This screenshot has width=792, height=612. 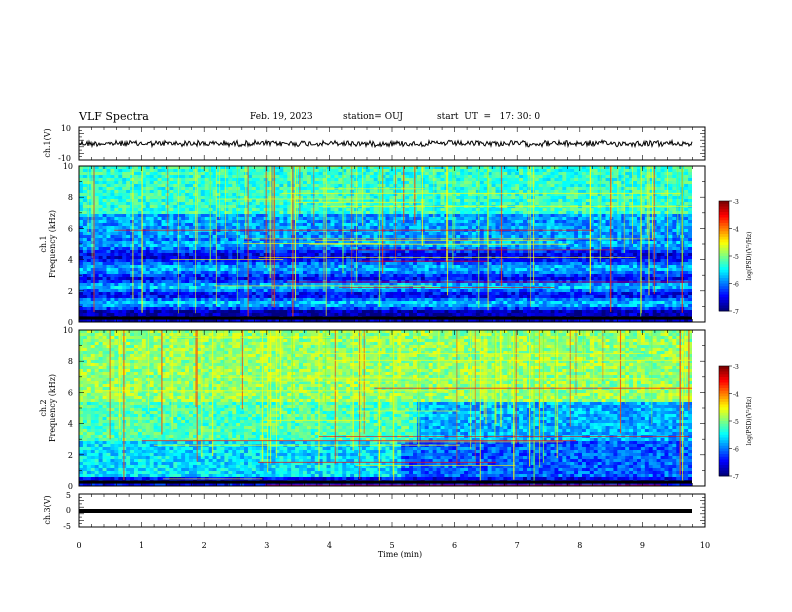 What do you see at coordinates (204, 545) in the screenshot?
I see `time-xtick-label: 2` at bounding box center [204, 545].